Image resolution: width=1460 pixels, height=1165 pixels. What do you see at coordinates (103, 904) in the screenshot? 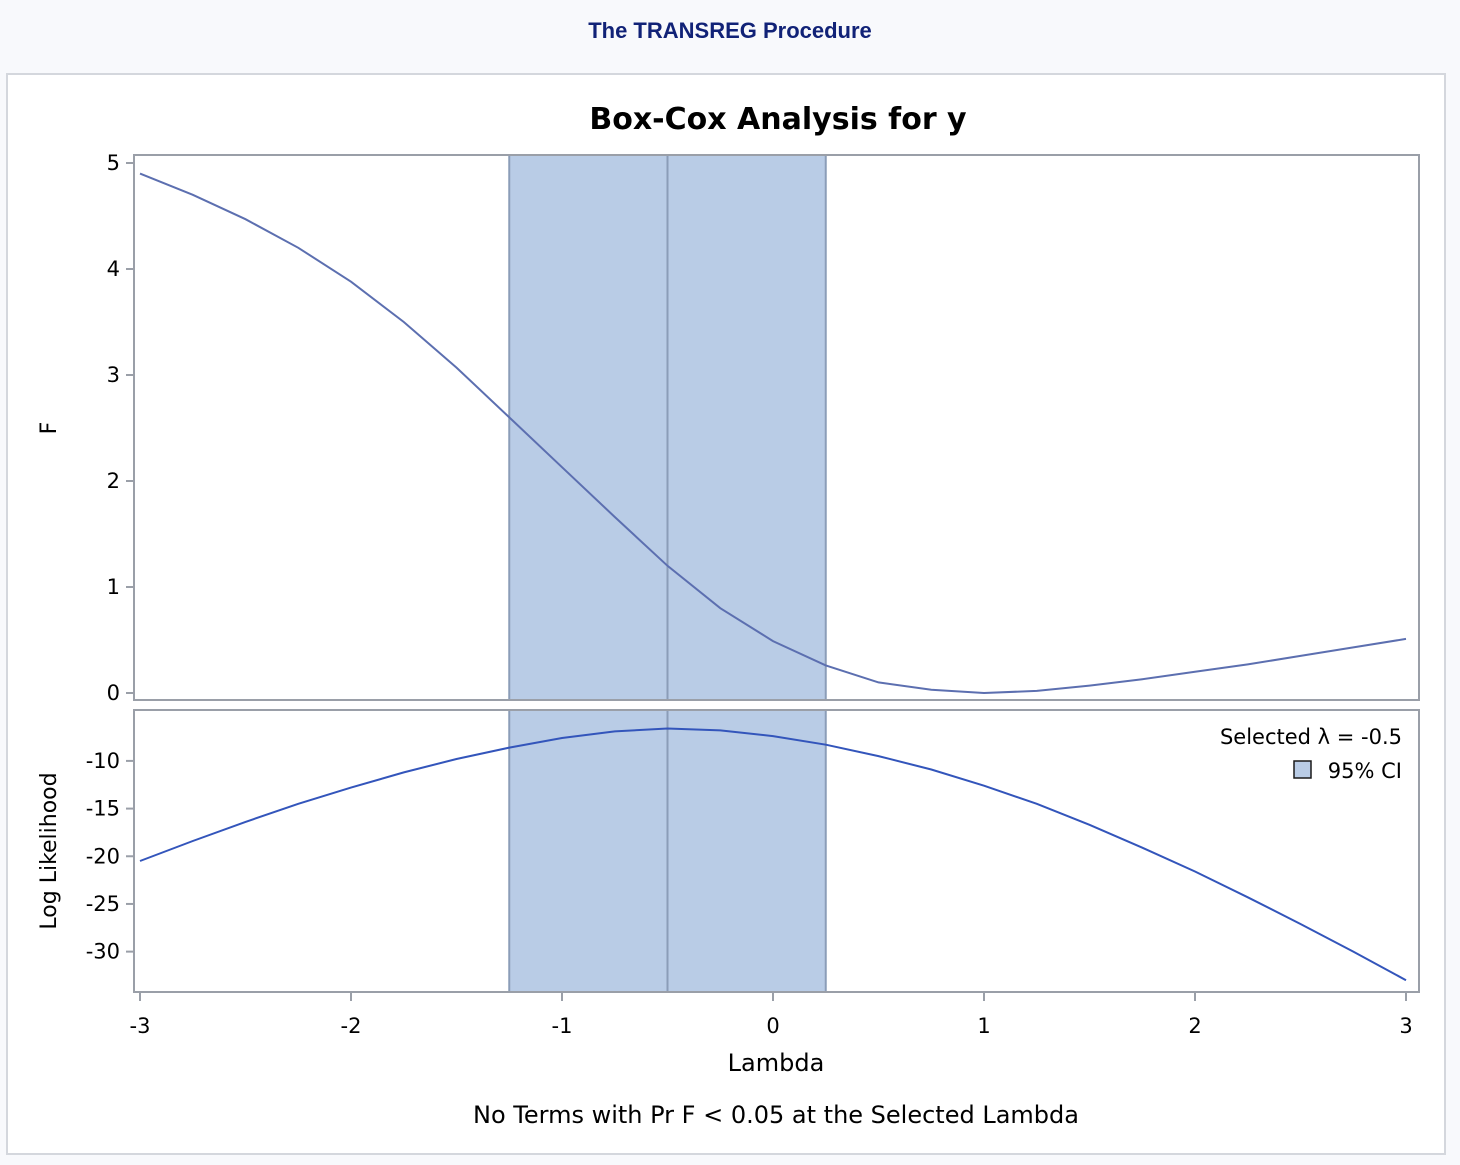
I see `ll-ytick-label: -25` at bounding box center [103, 904].